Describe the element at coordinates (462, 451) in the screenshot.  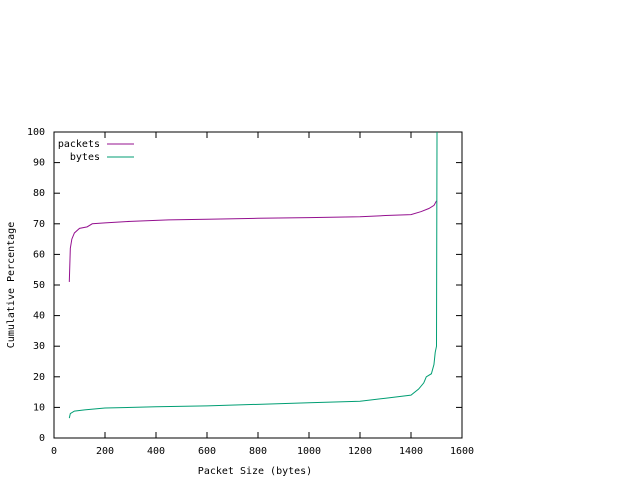
I see `x-tick-label: 1600` at that location.